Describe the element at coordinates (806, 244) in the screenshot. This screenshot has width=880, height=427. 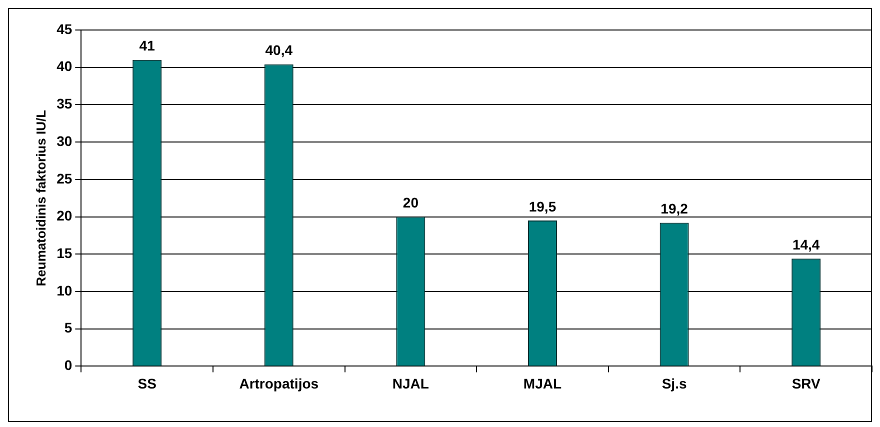
I see `data-label: 14,4` at that location.